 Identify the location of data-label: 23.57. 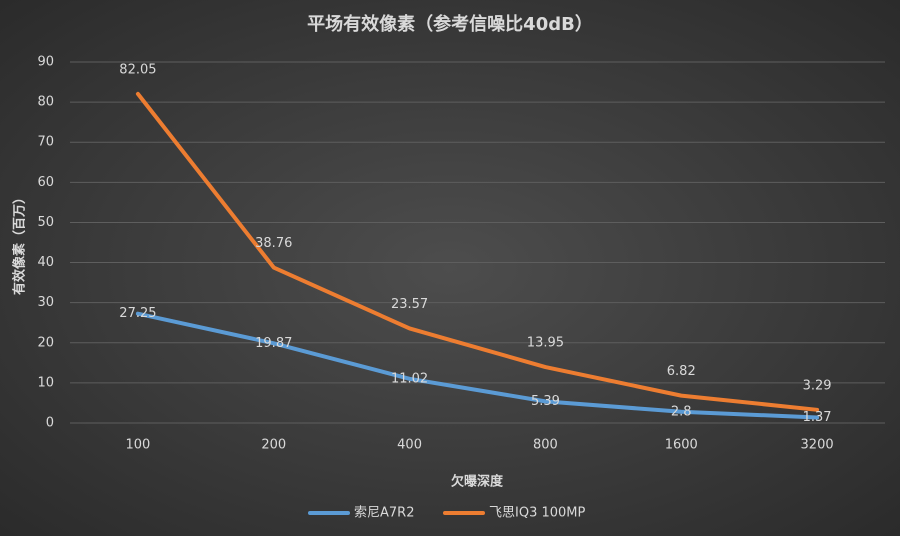
(409, 304).